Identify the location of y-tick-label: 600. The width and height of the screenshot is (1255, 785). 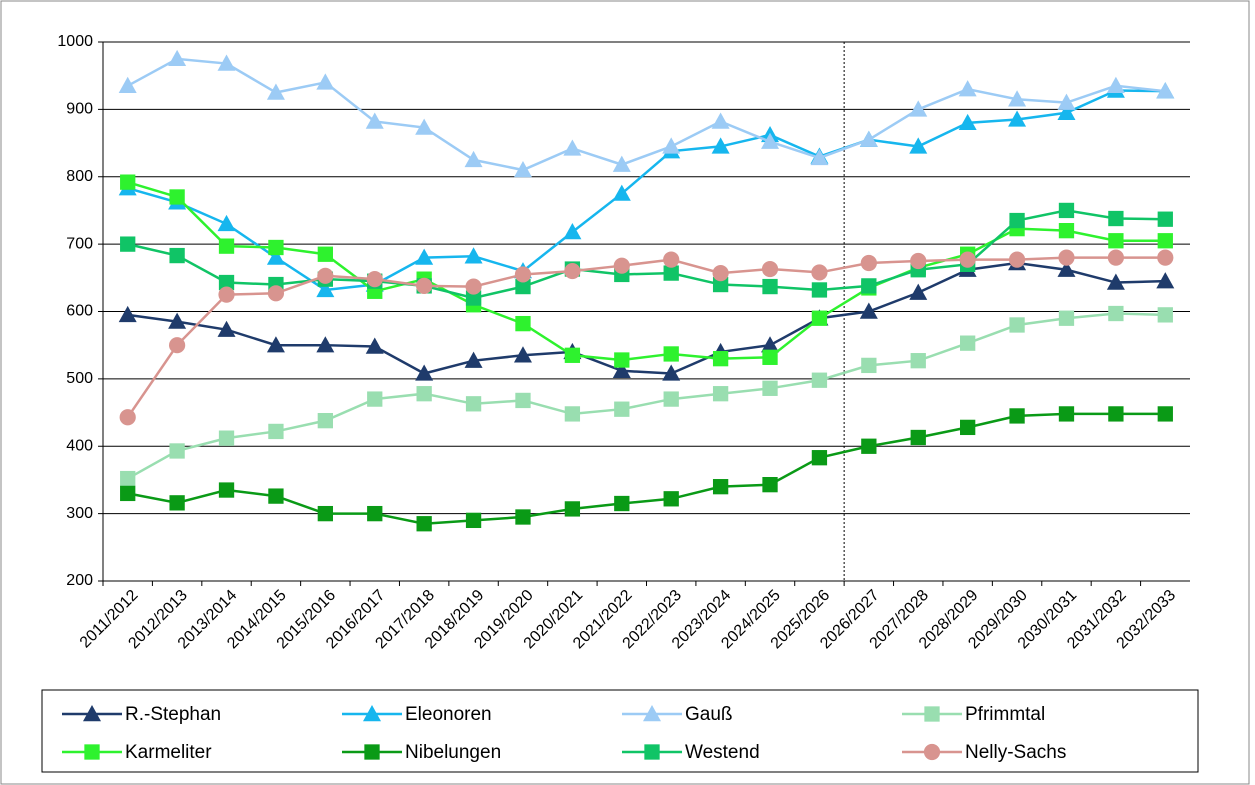
(79, 311).